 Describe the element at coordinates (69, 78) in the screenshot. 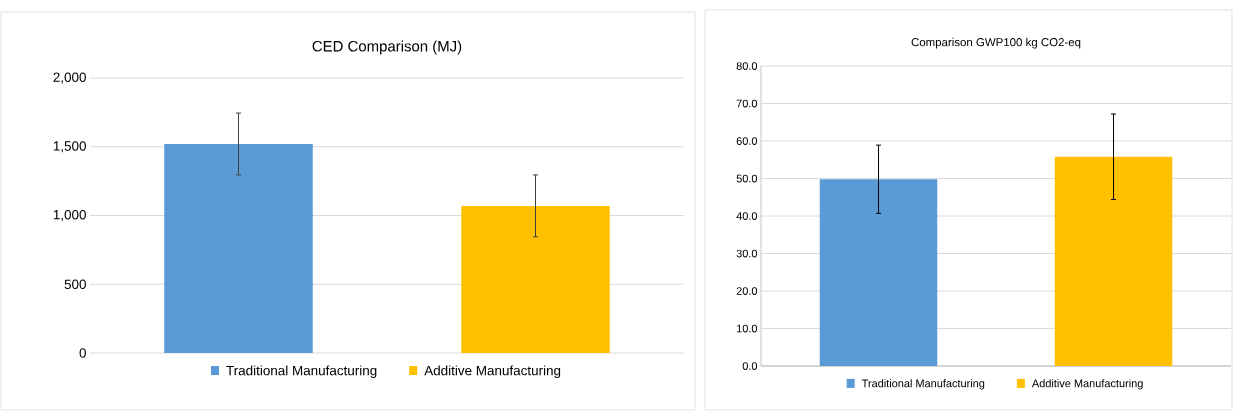

I see `y-tick-label: 2,000` at that location.